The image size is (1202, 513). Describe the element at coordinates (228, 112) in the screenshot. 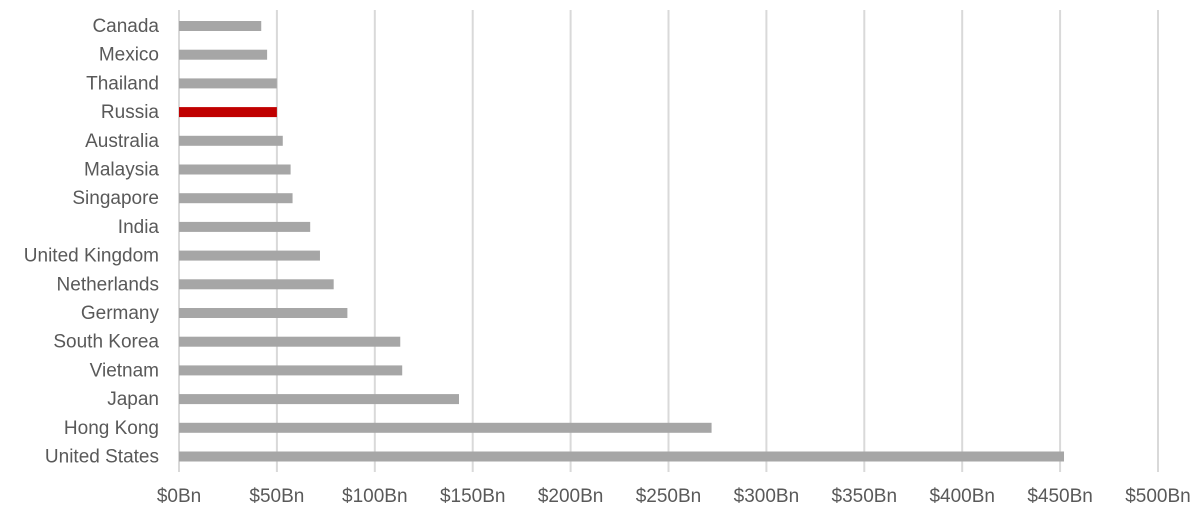

I see `bar-russia` at that location.